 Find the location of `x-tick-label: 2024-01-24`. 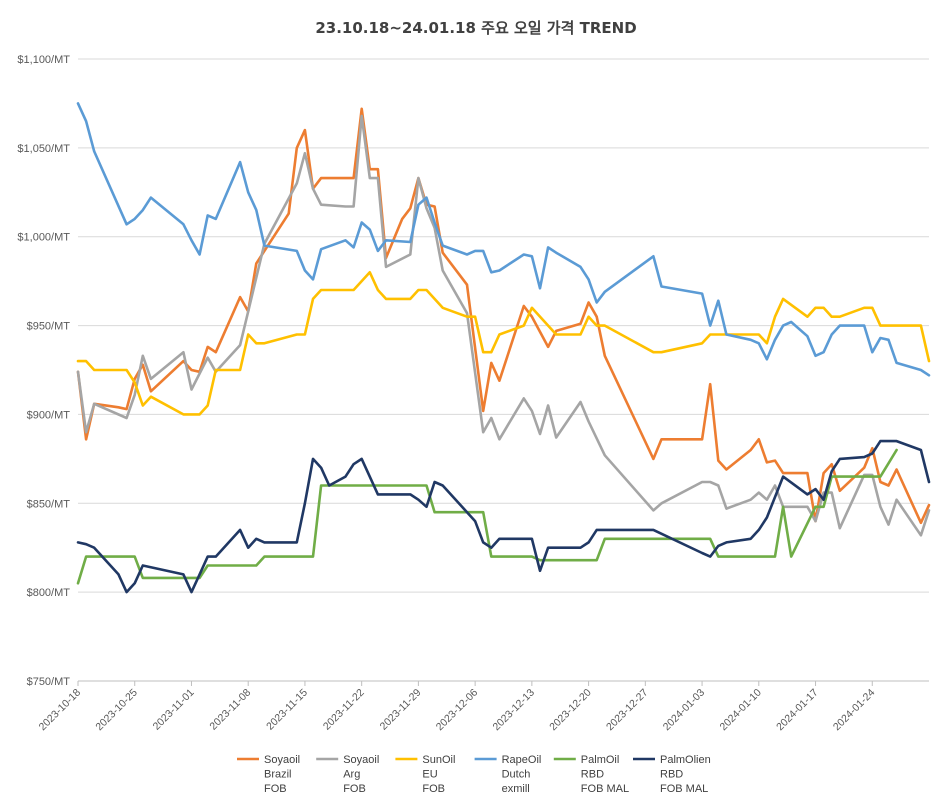

x-tick-label: 2024-01-24 is located at coordinates (854, 710).